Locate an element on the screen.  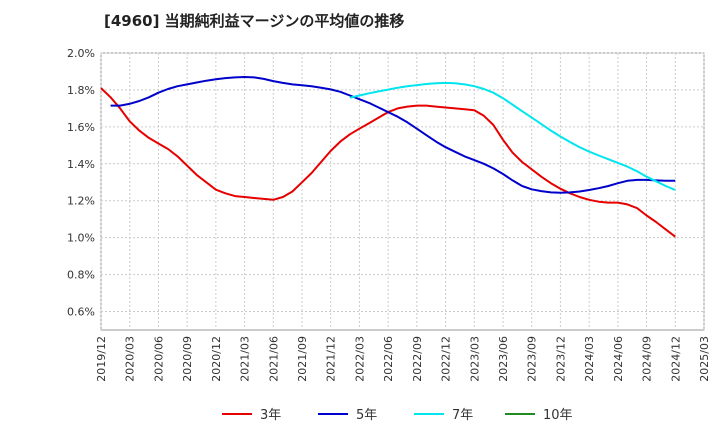
x-tick-label: 2022/06 is located at coordinates (388, 359).